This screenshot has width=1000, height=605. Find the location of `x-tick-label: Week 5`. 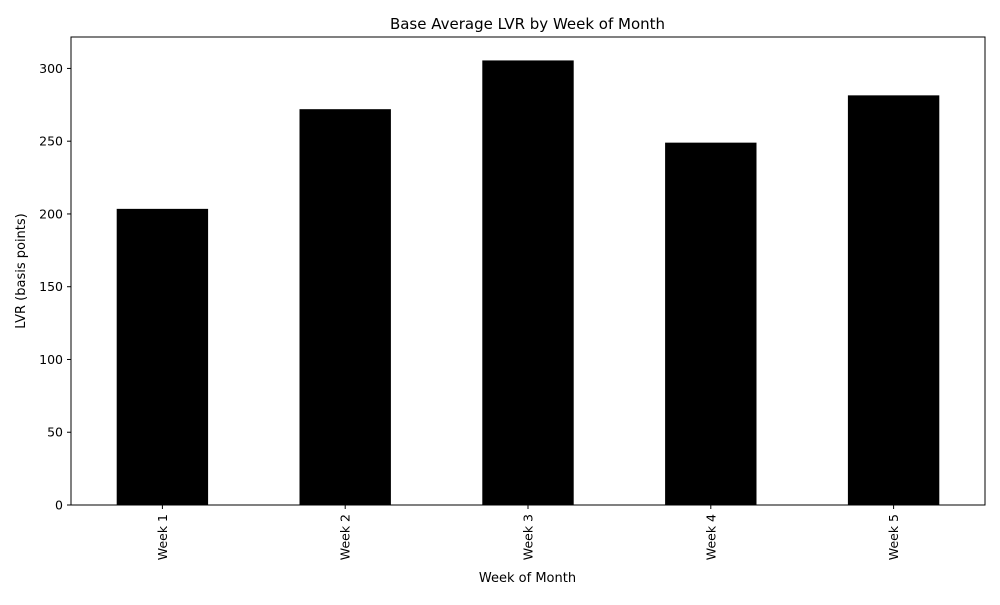

x-tick-label: Week 5 is located at coordinates (893, 537).